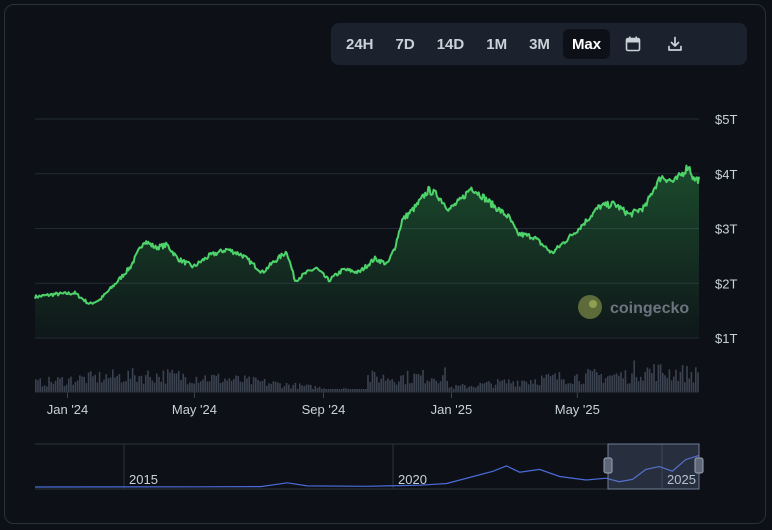 The width and height of the screenshot is (772, 530). I want to click on navigator-year-label: 2020, so click(412, 479).